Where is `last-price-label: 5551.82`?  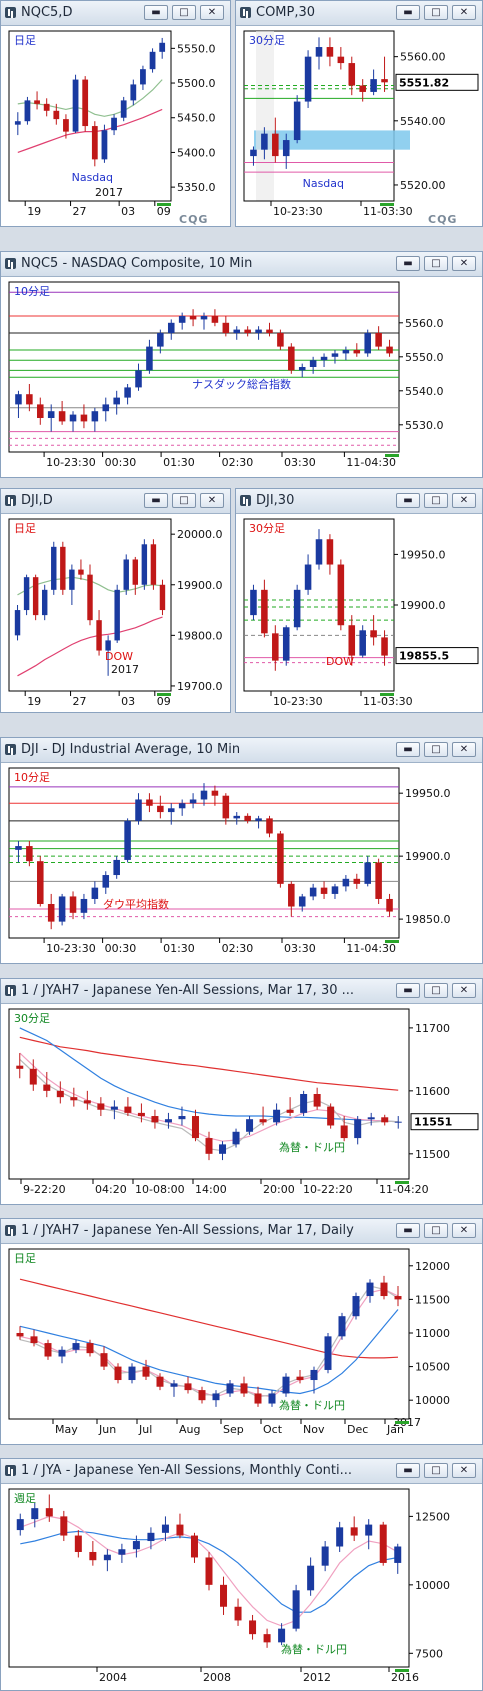 last-price-label: 5551.82 is located at coordinates (424, 82).